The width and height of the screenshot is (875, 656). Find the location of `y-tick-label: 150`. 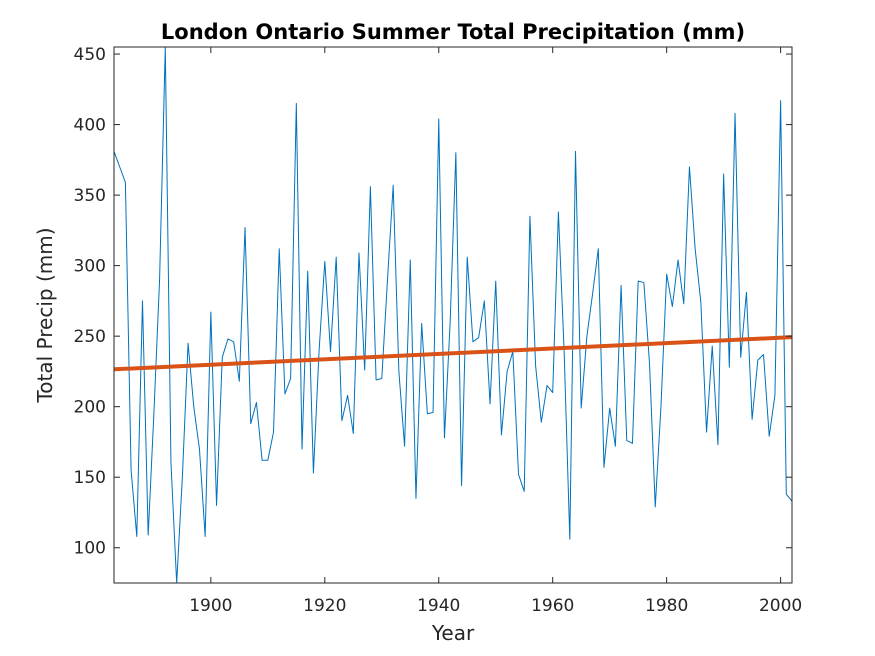

y-tick-label: 150 is located at coordinates (90, 478).